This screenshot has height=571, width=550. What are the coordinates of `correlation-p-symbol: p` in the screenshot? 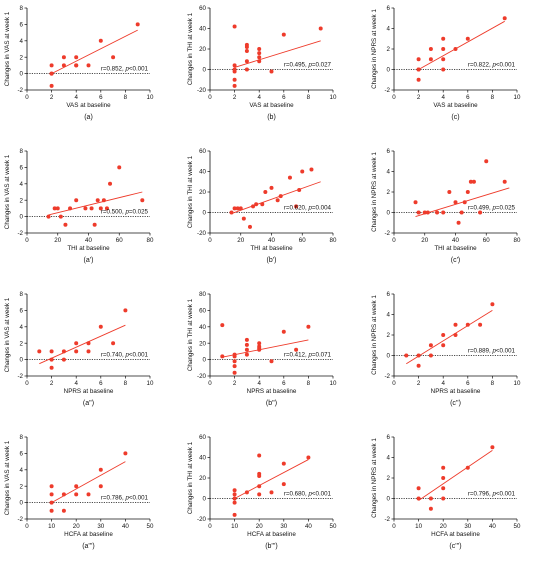 It's located at (309, 355).